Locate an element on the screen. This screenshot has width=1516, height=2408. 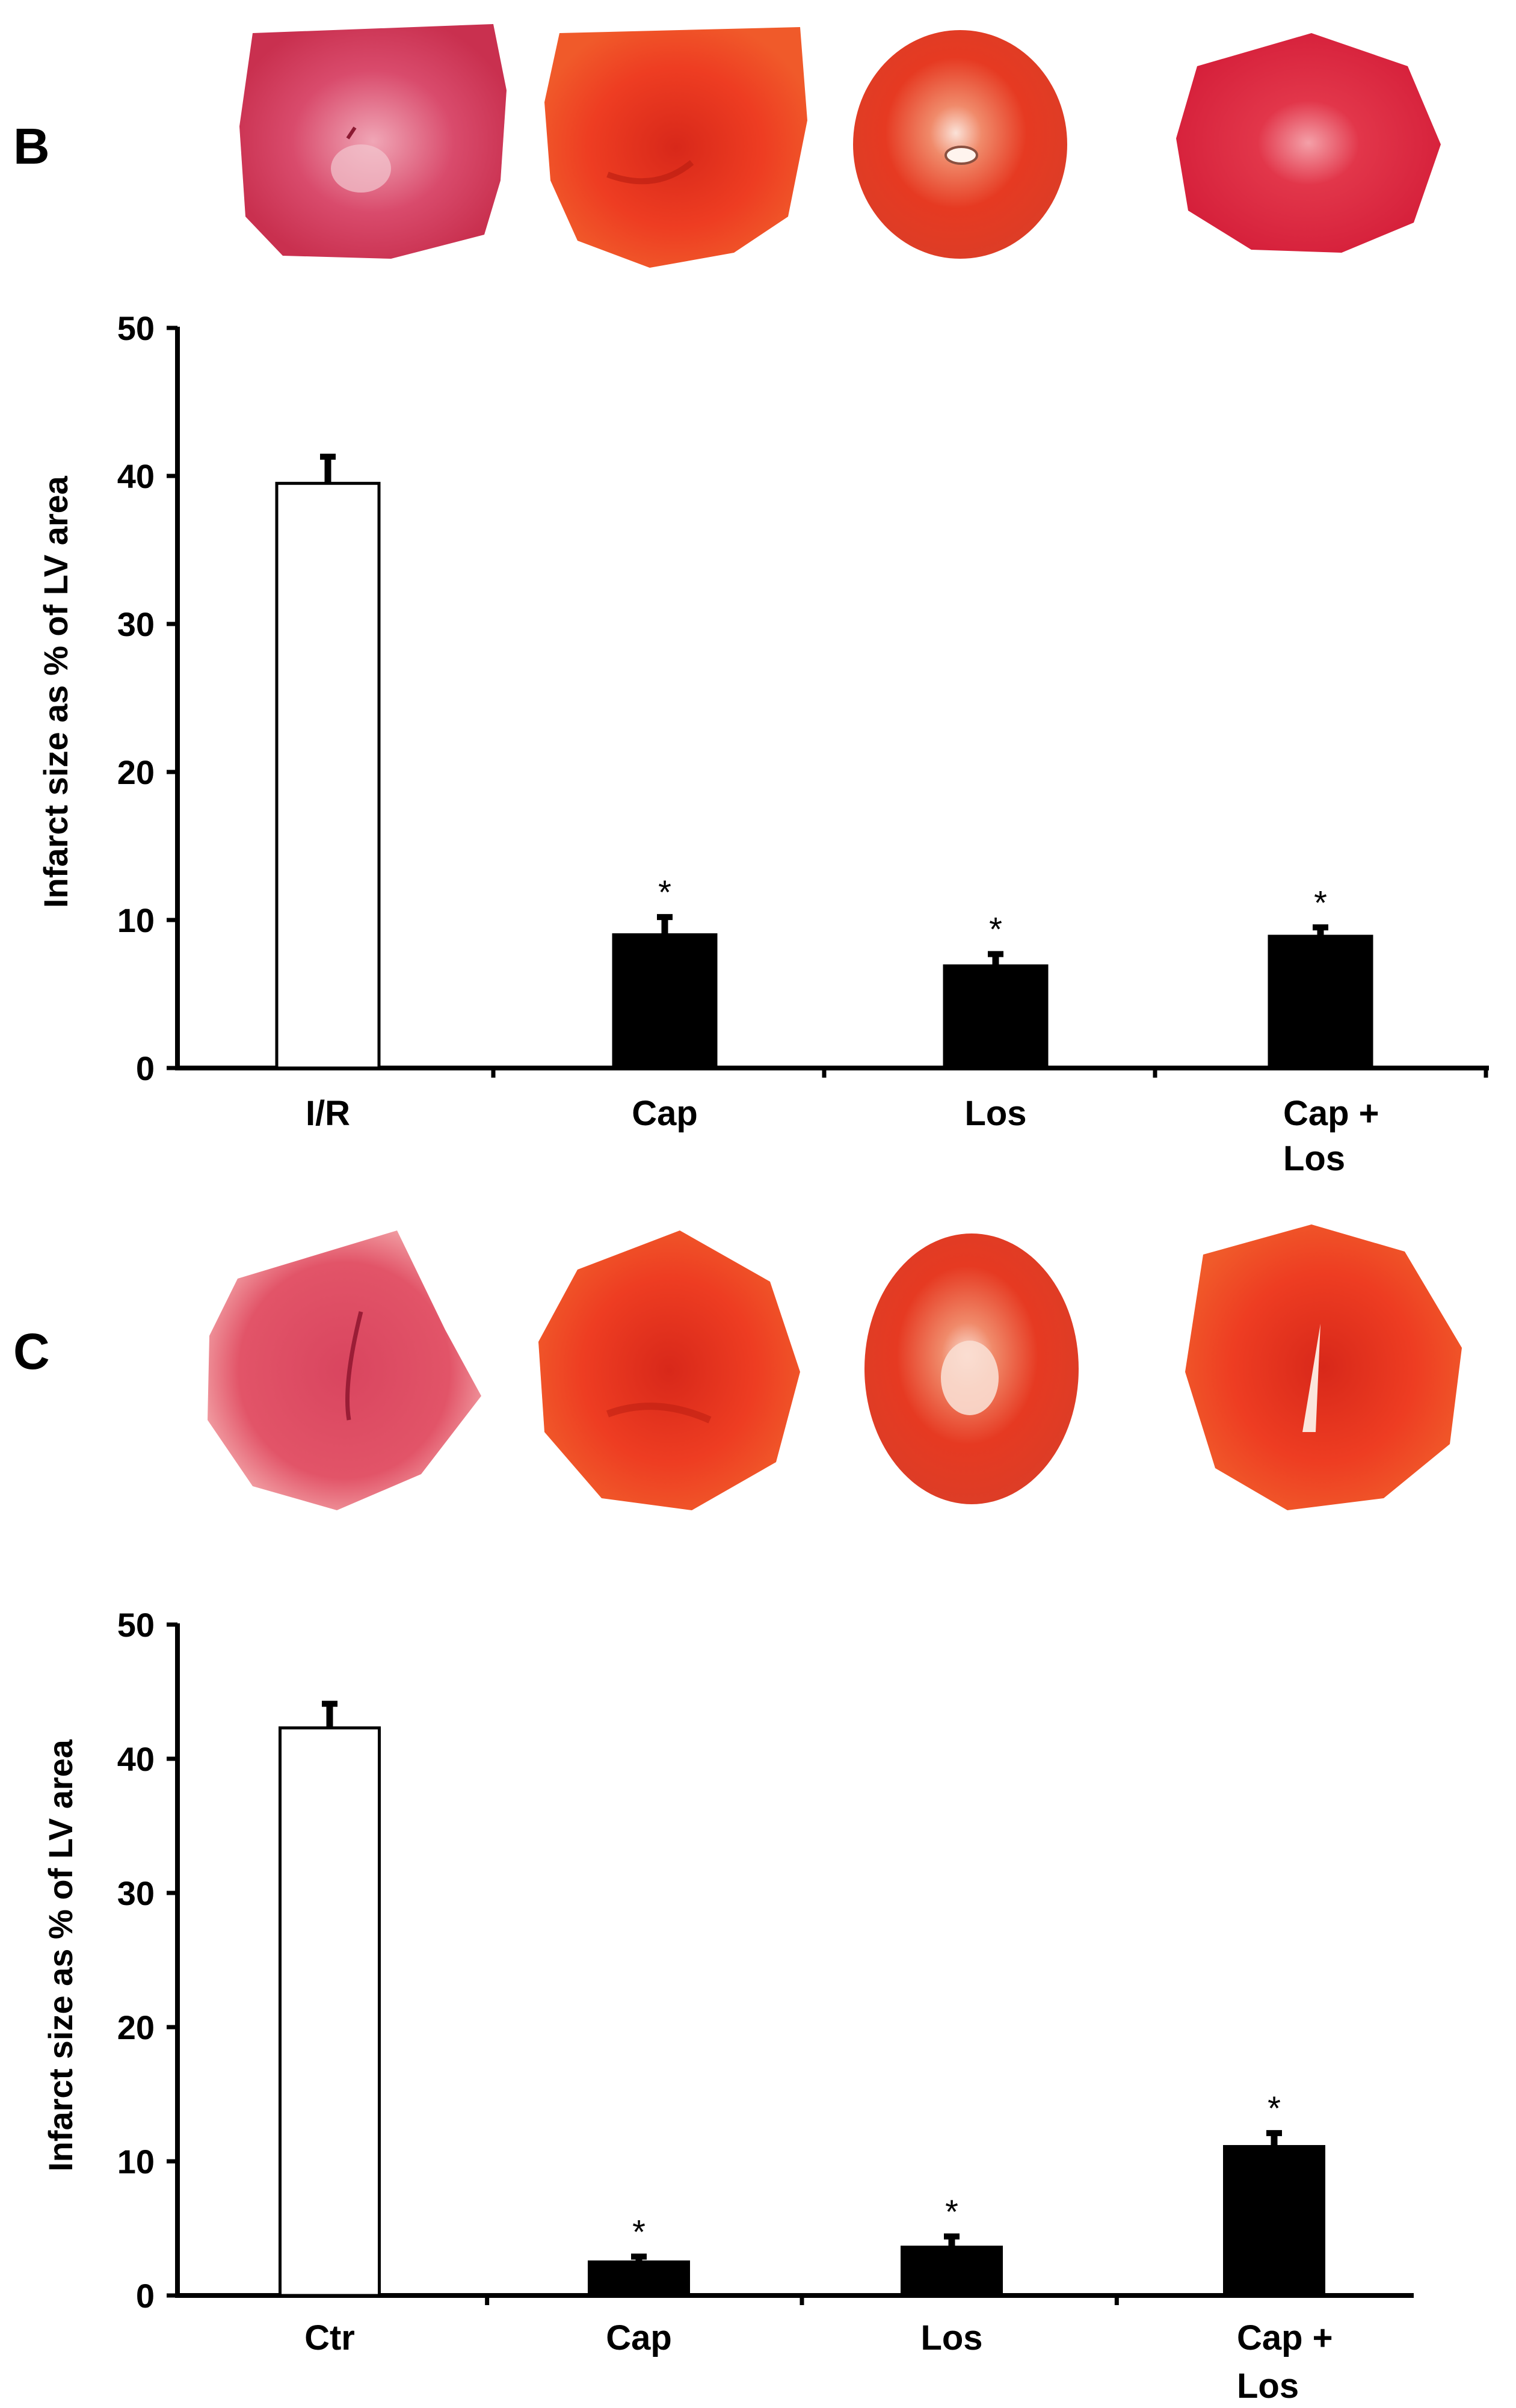
chart-b-y-tick-label: 10 is located at coordinates (136, 920).